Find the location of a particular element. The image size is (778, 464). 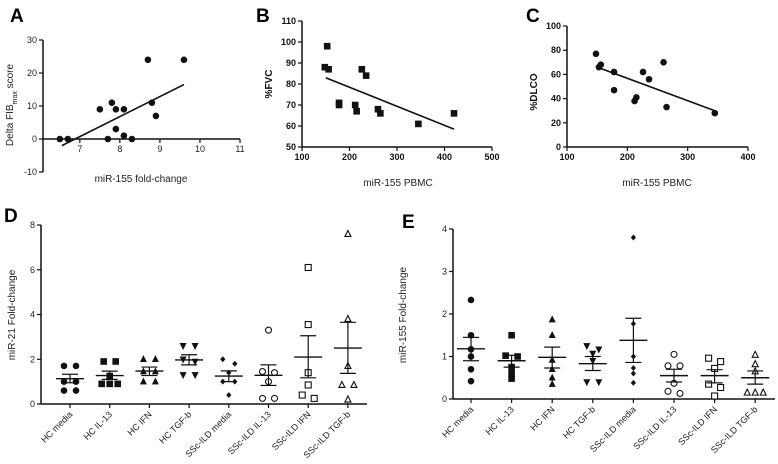

y-tick-label: 60 is located at coordinates (556, 74).